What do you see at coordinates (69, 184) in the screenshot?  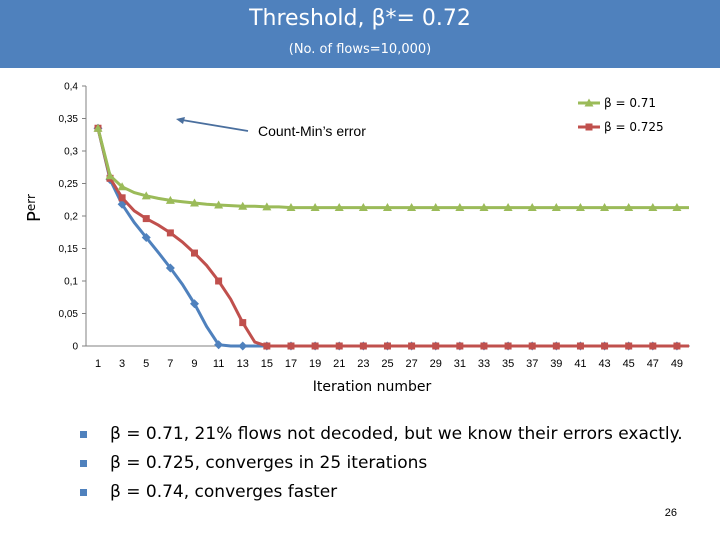 I see `y-tick-label: 0,25` at bounding box center [69, 184].